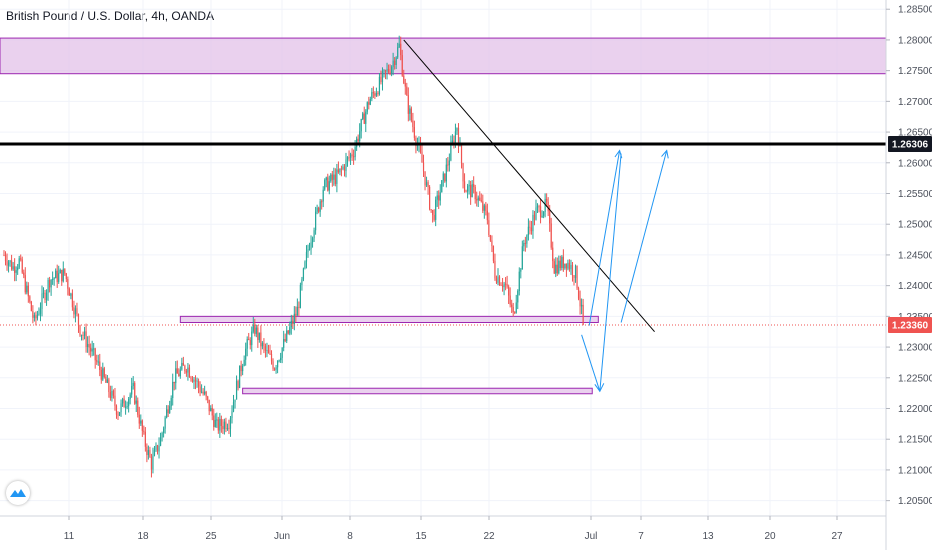 The width and height of the screenshot is (932, 550). What do you see at coordinates (910, 143) in the screenshot?
I see `level-price-badge` at bounding box center [910, 143].